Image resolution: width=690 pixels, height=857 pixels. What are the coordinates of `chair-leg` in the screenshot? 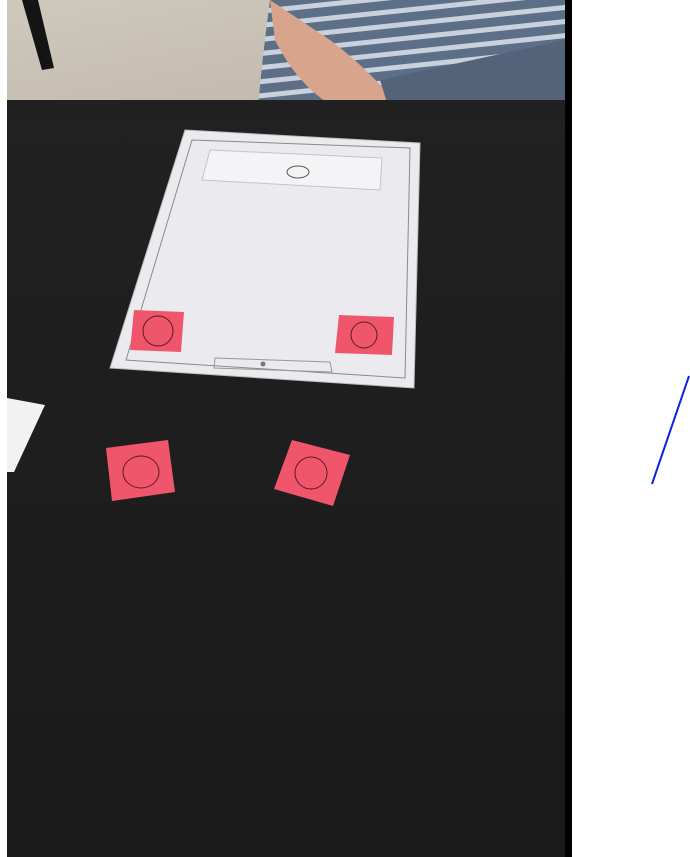 It's located at (38, 35).